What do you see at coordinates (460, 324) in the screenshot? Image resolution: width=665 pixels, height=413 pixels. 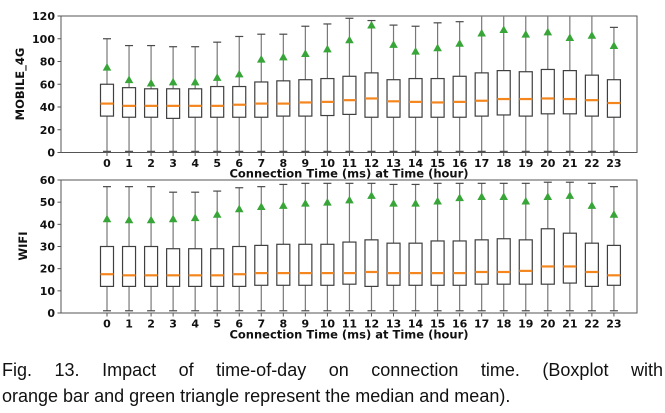 I see `wifi-x-tick-label: 16` at bounding box center [460, 324].